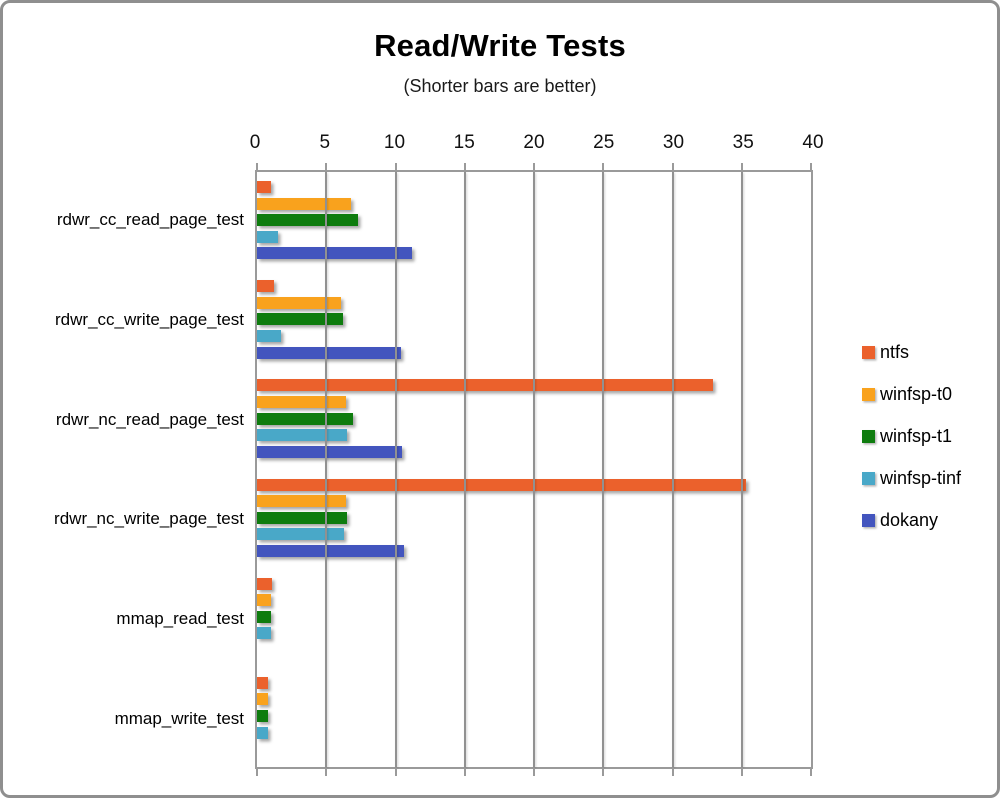 This screenshot has width=1000, height=798. Describe the element at coordinates (909, 519) in the screenshot. I see `legend-label: dokany` at that location.